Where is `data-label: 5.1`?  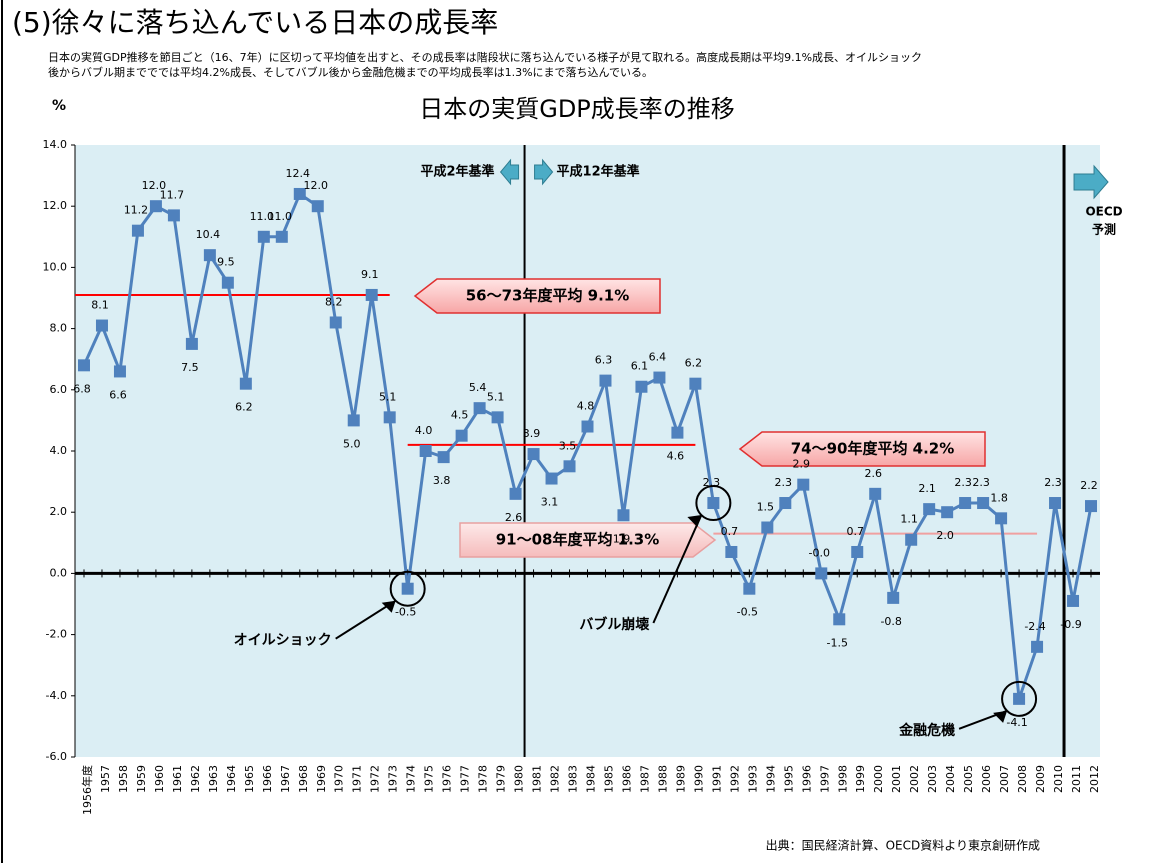
data-label: 5.1 is located at coordinates (496, 396).